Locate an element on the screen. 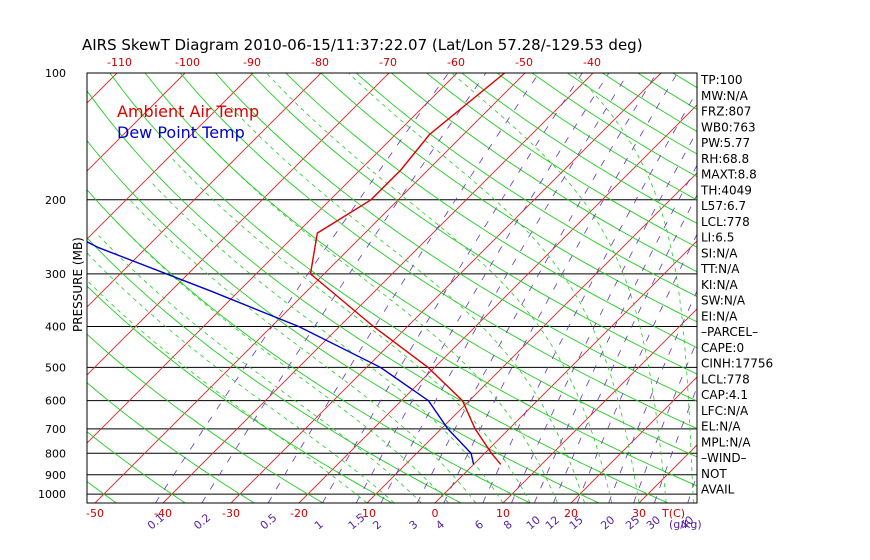 The height and width of the screenshot is (560, 870). top-tick-label: -60 is located at coordinates (456, 62).